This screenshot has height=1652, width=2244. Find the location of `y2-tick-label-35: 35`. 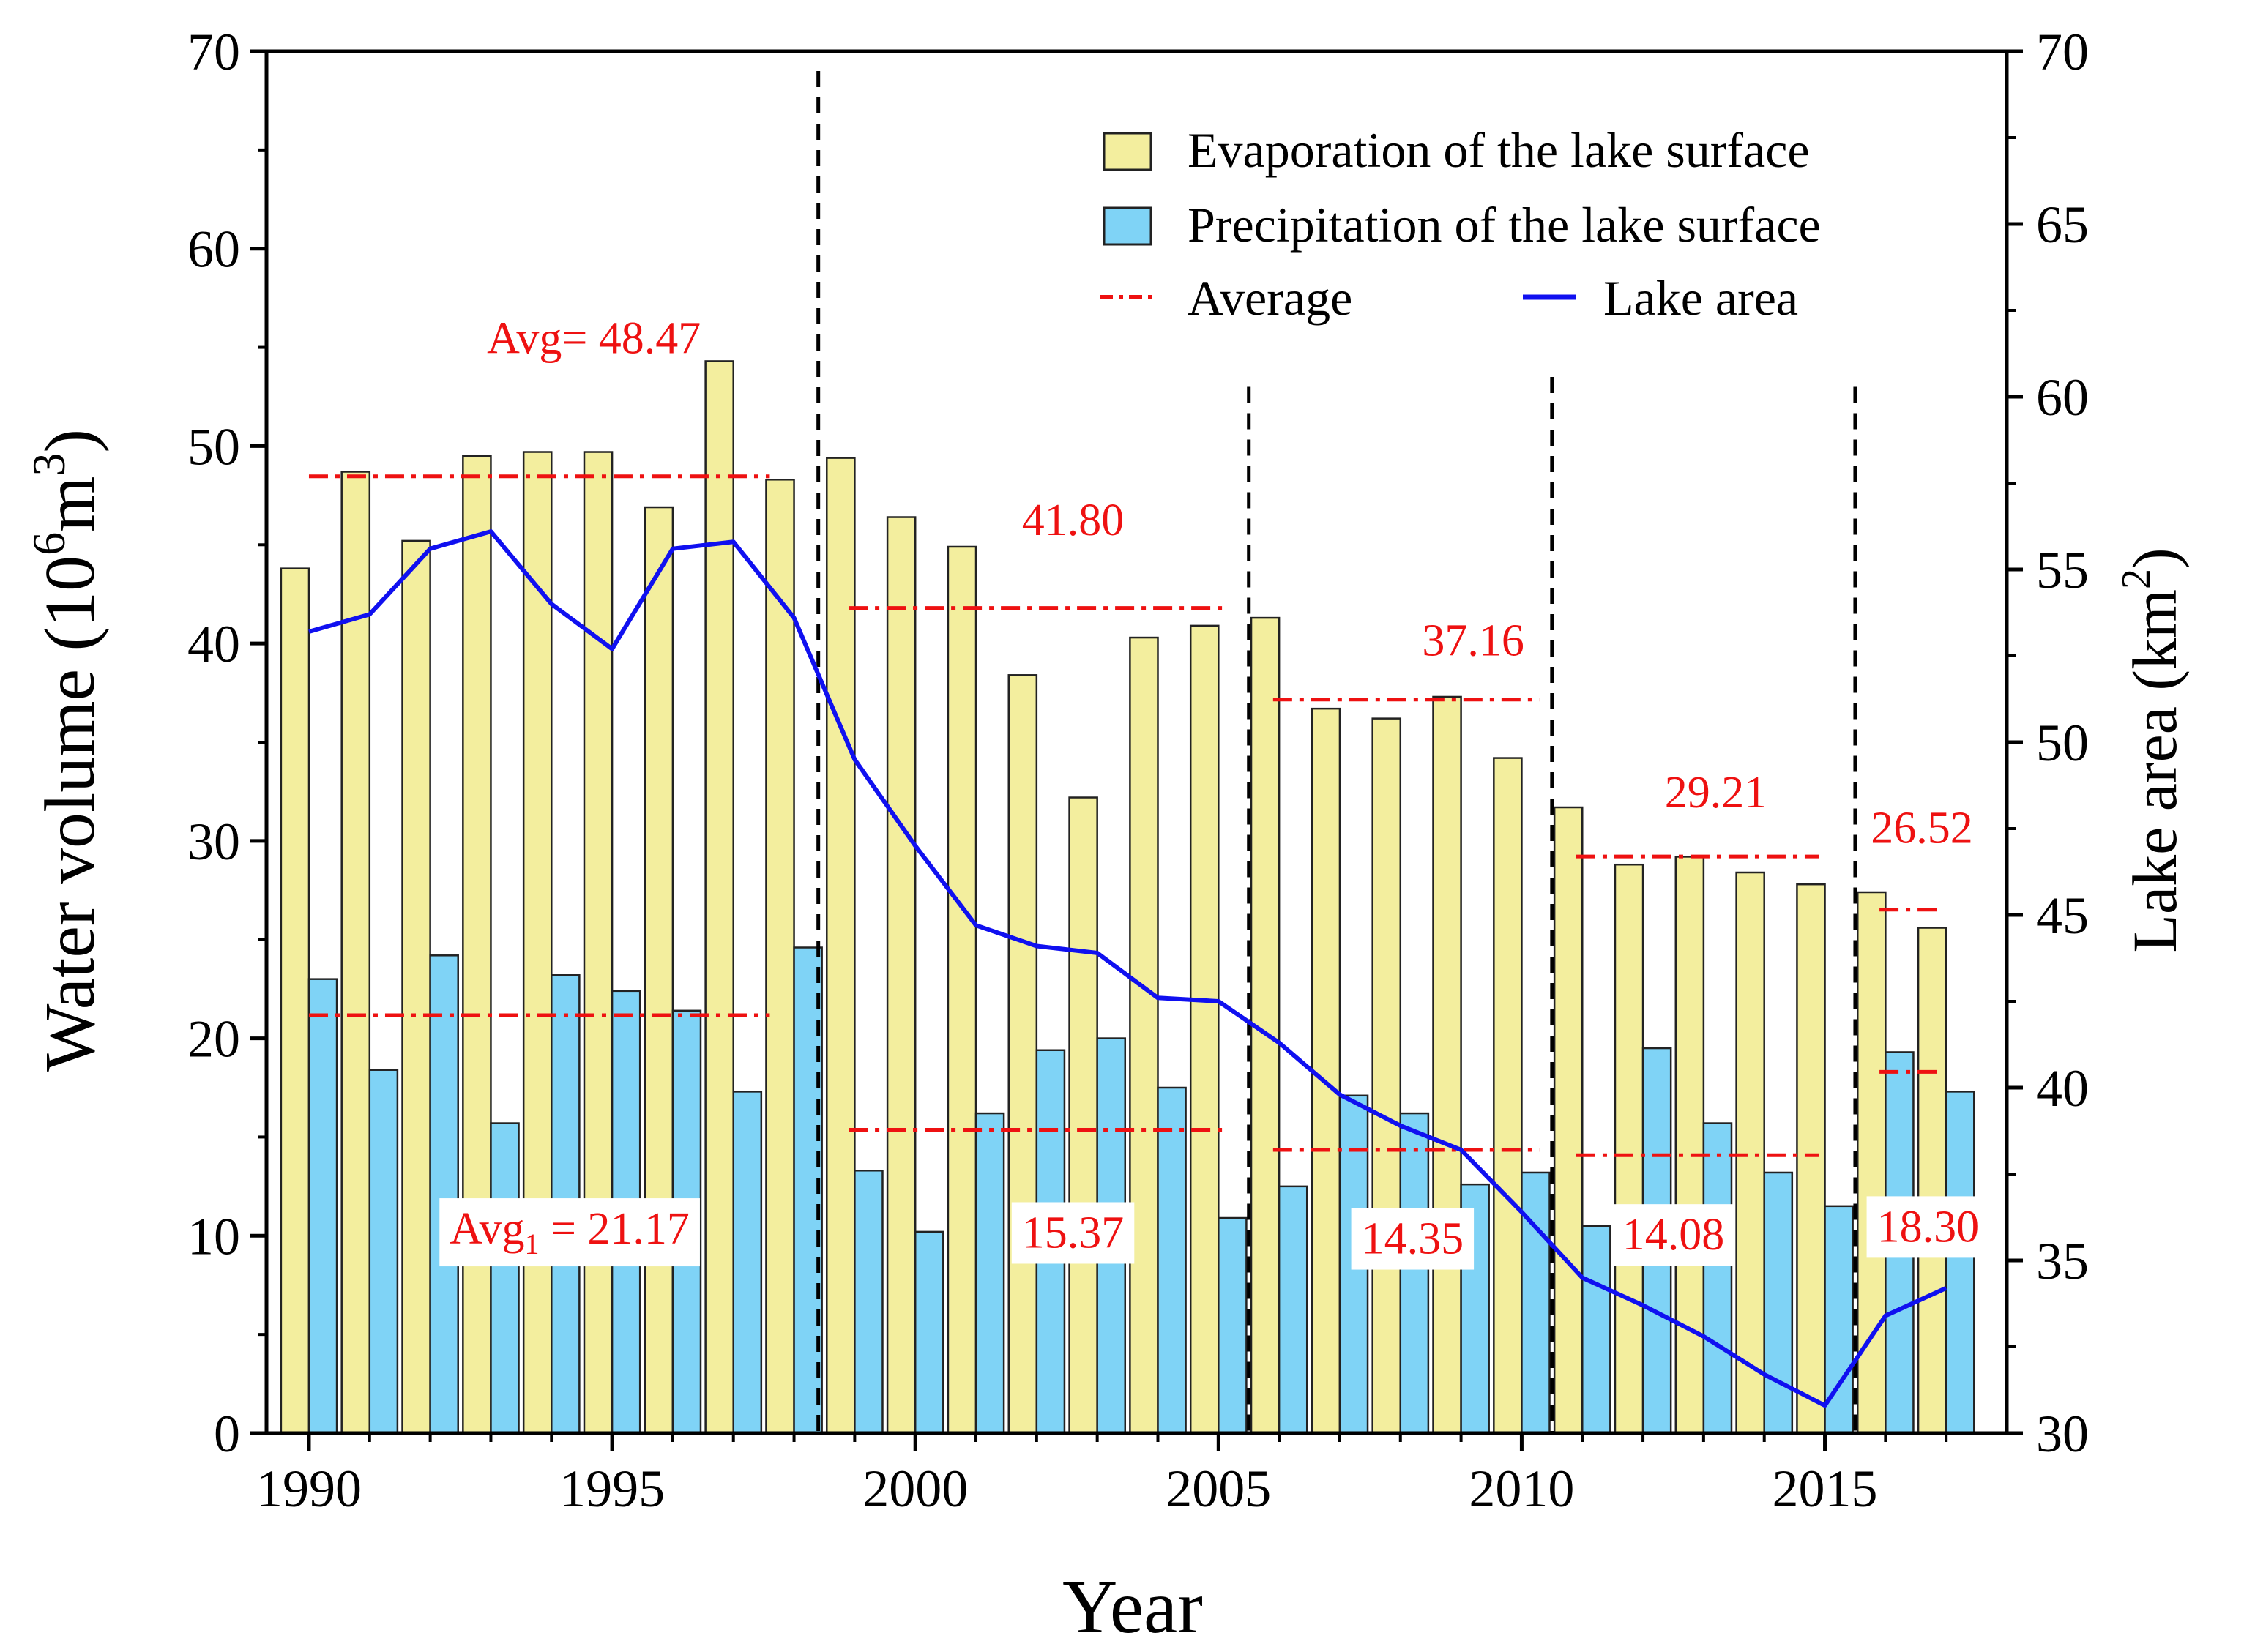

y2-tick-label-35: 35 is located at coordinates (2062, 1261).